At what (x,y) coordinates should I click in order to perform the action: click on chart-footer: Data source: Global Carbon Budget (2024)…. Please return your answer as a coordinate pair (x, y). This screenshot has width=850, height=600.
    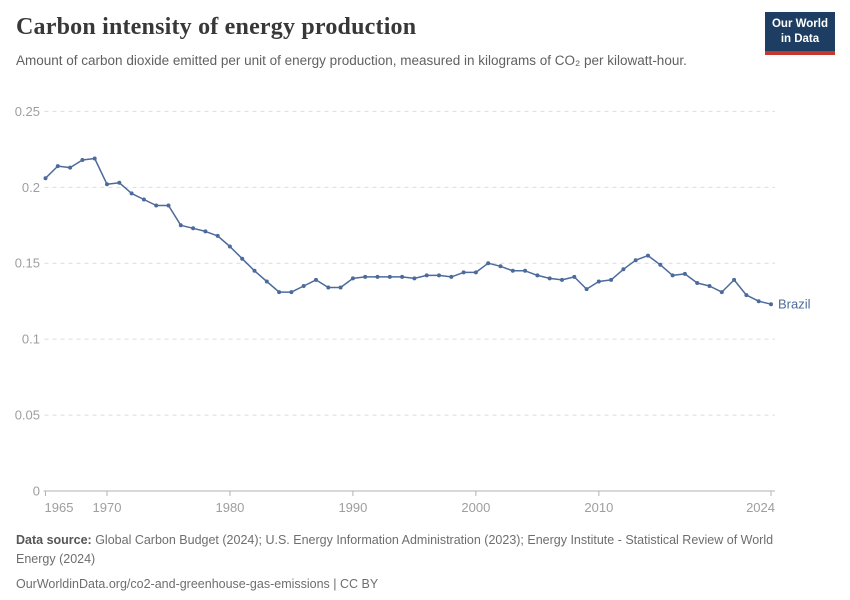
    Looking at the image, I should click on (416, 562).